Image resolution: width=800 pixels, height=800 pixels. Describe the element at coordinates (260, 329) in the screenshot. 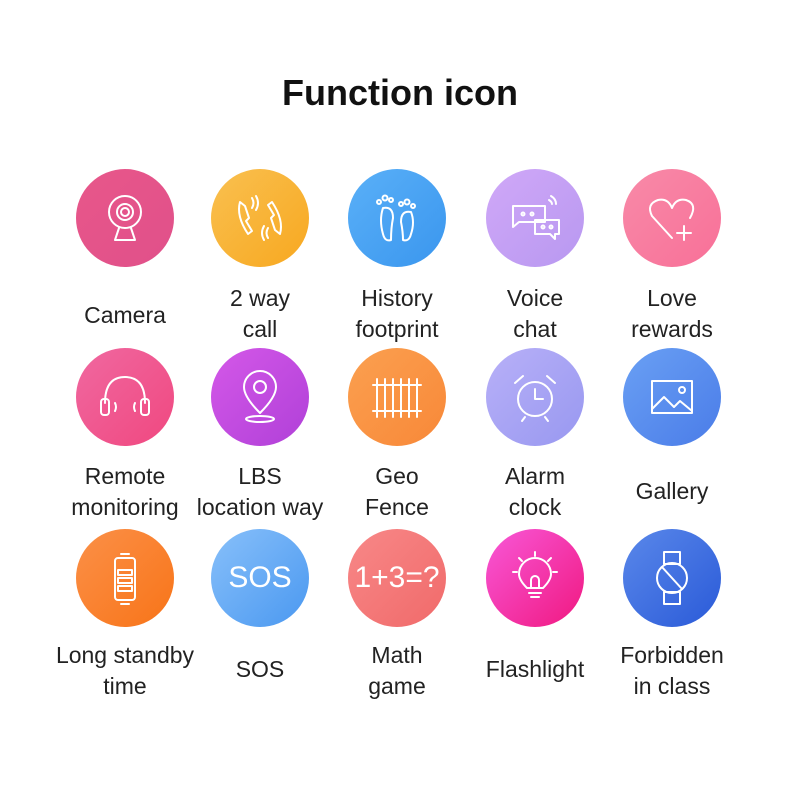

I see `label-line: call` at that location.